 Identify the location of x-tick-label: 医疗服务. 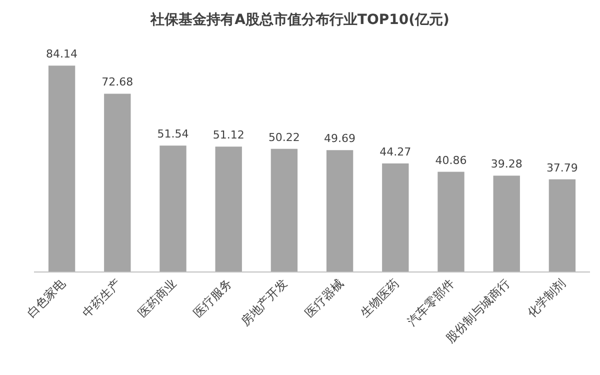
(212, 298).